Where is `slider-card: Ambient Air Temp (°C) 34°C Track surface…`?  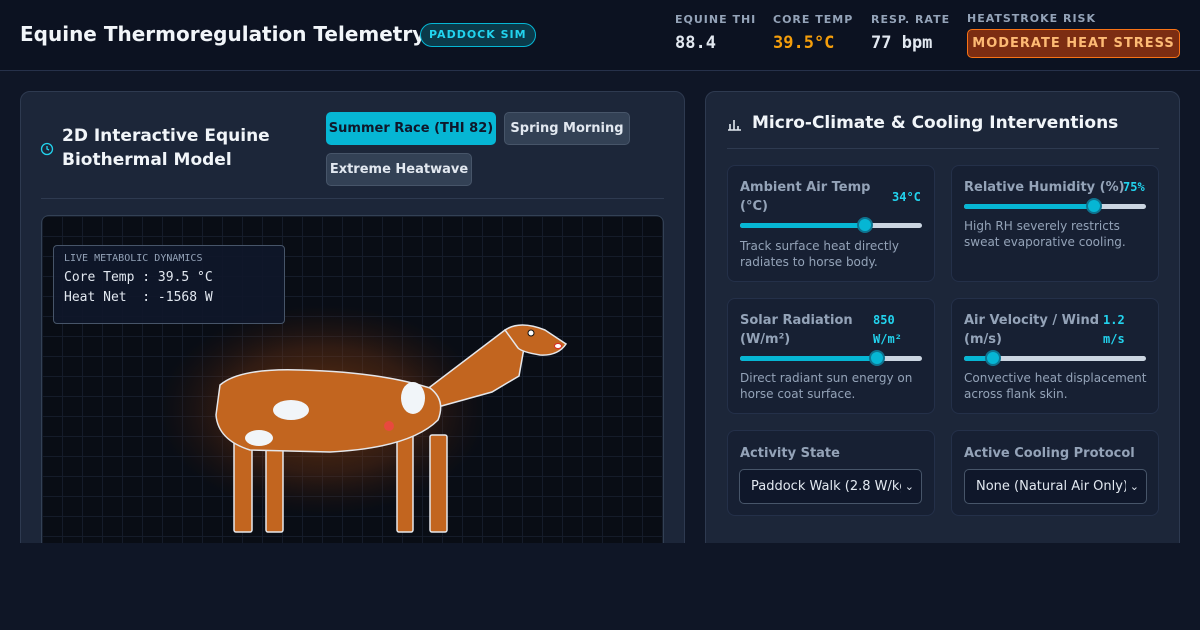
slider-card: Ambient Air Temp (°C) 34°C Track surface… is located at coordinates (831, 223).